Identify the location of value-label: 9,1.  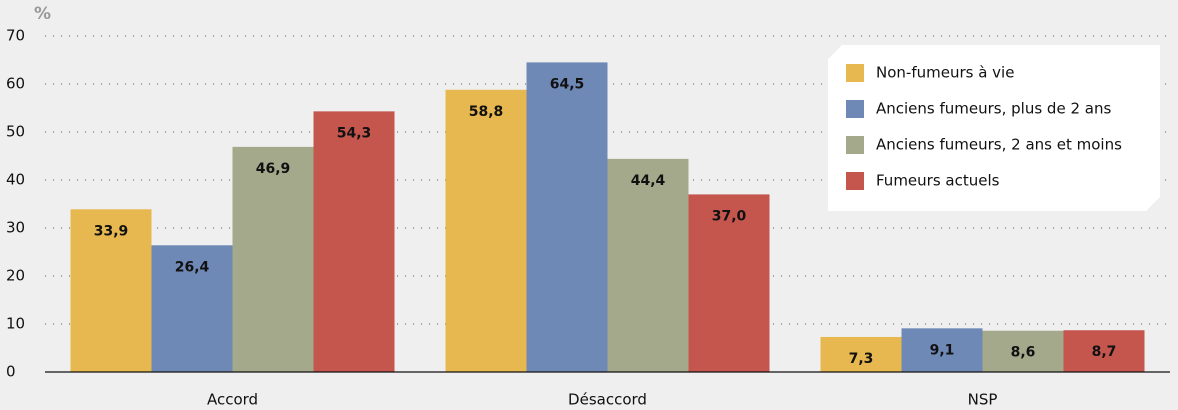
(942, 350).